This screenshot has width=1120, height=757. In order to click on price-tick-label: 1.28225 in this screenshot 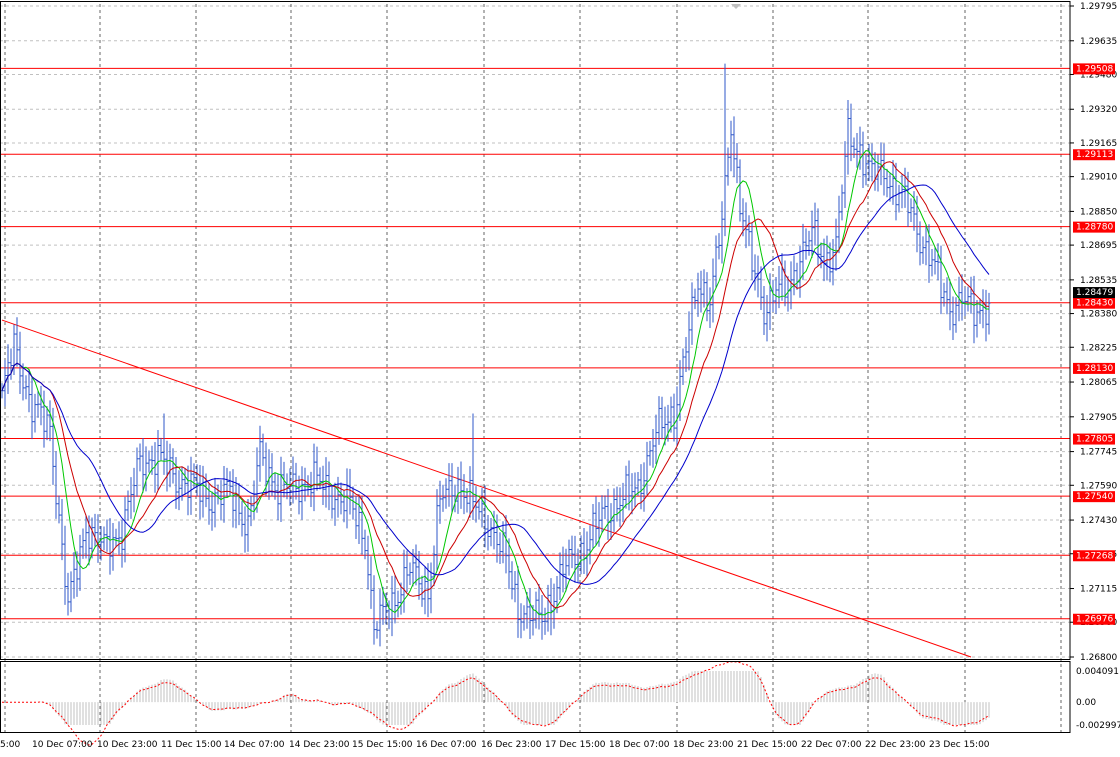, I will do `click(1098, 348)`.